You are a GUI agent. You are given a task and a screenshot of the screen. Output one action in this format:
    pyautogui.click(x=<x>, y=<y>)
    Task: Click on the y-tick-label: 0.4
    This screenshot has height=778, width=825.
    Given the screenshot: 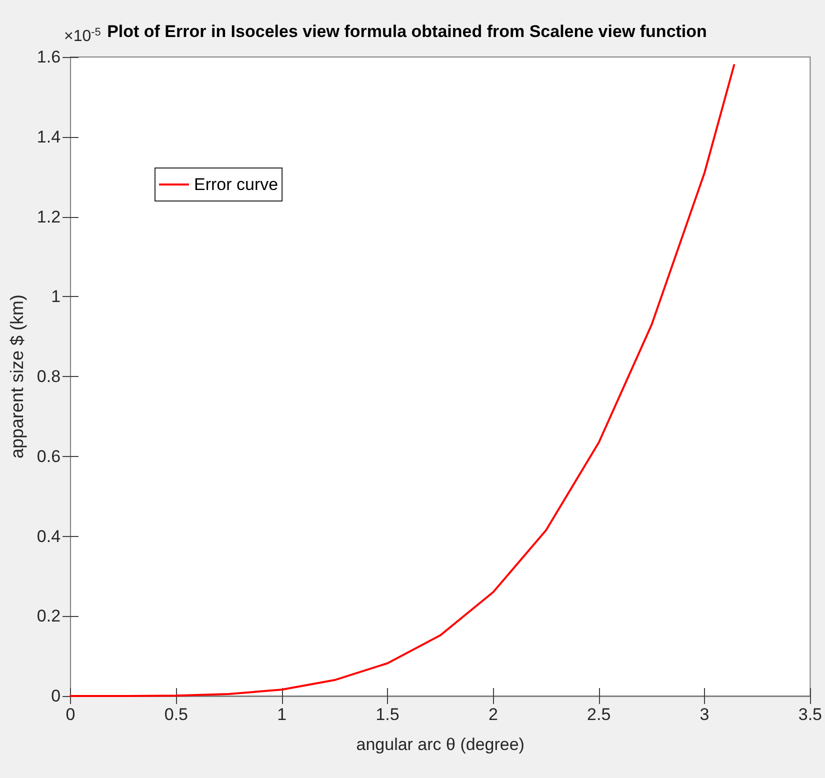 What is the action you would take?
    pyautogui.click(x=48, y=536)
    